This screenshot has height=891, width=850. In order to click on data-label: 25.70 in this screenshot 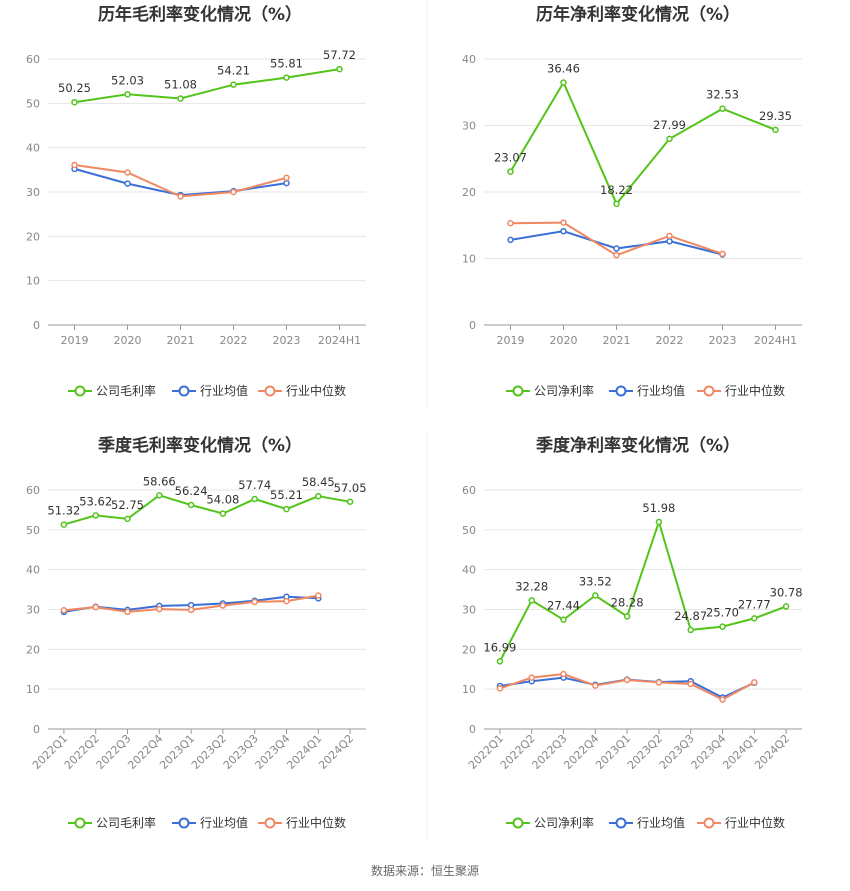, I will do `click(722, 613)`.